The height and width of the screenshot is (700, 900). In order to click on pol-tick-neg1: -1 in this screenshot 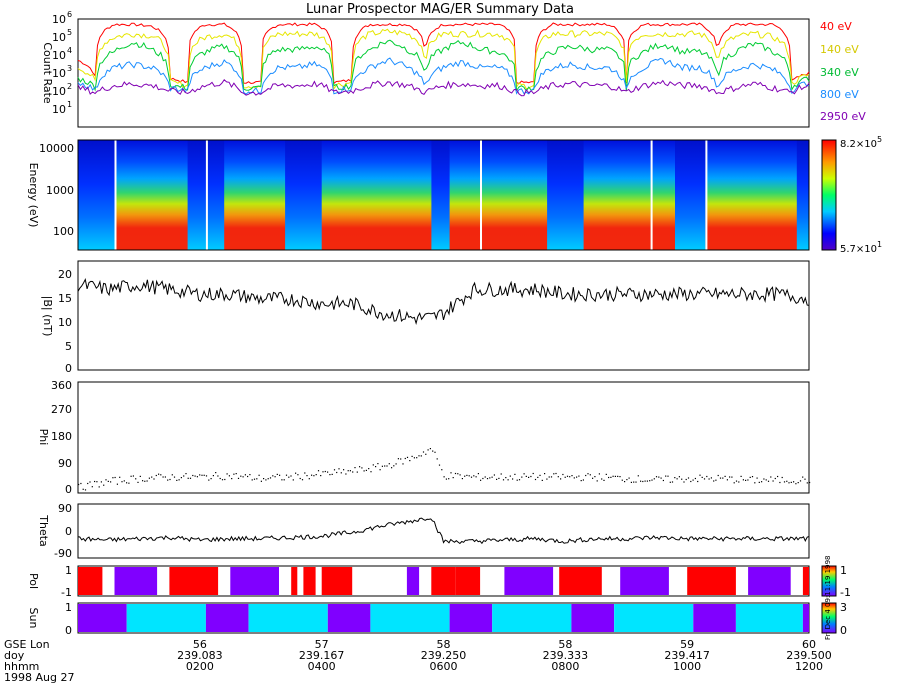, I will do `click(66, 592)`.